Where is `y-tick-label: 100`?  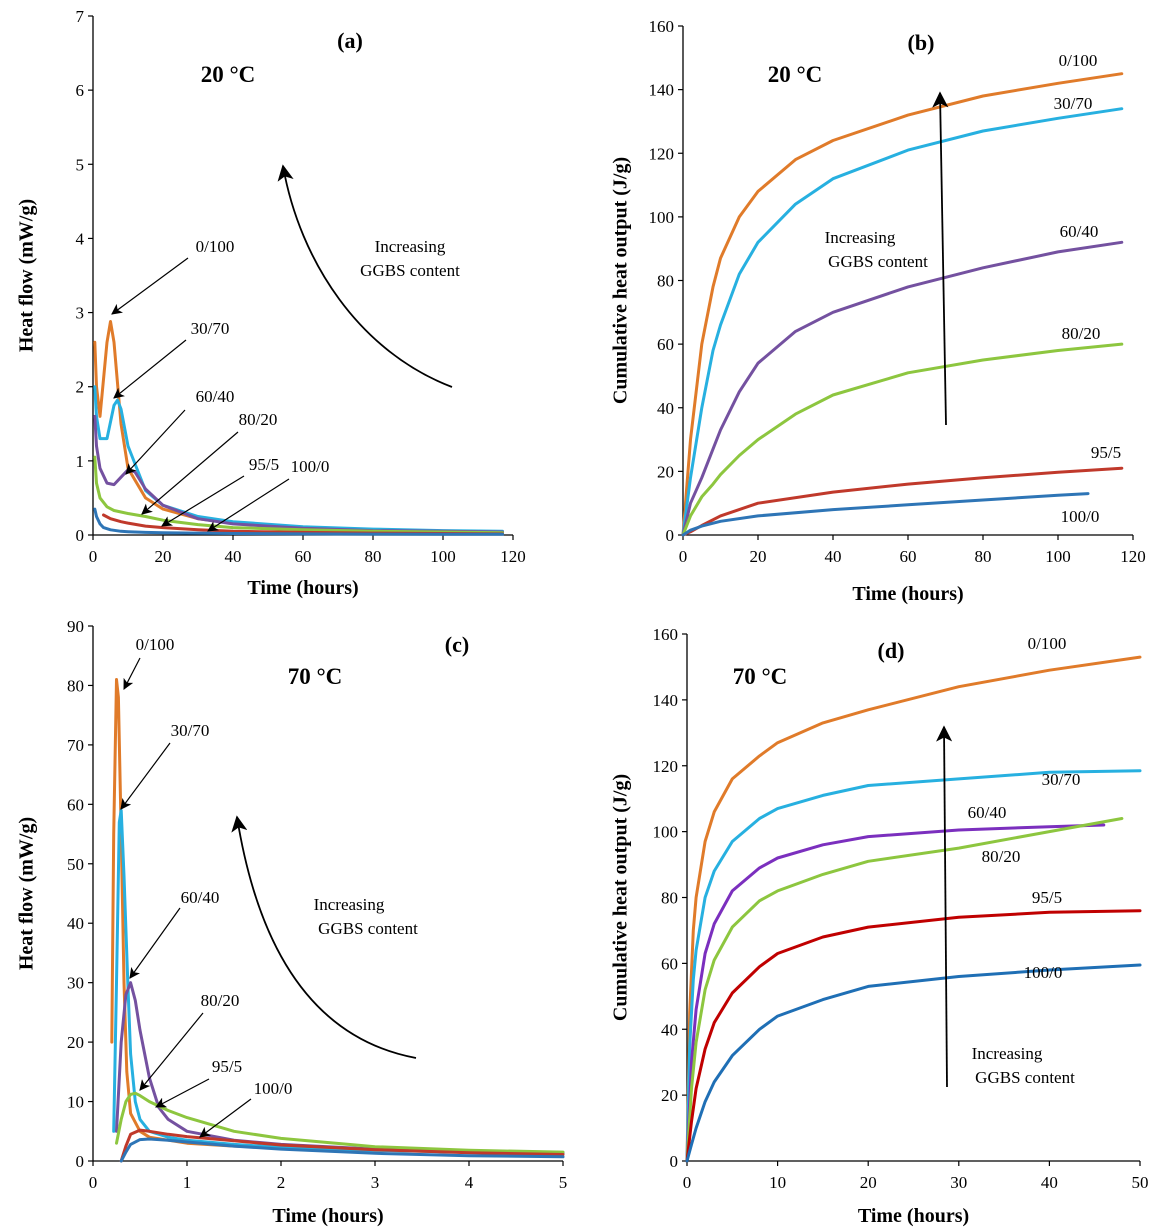
y-tick-label: 100 is located at coordinates (662, 217).